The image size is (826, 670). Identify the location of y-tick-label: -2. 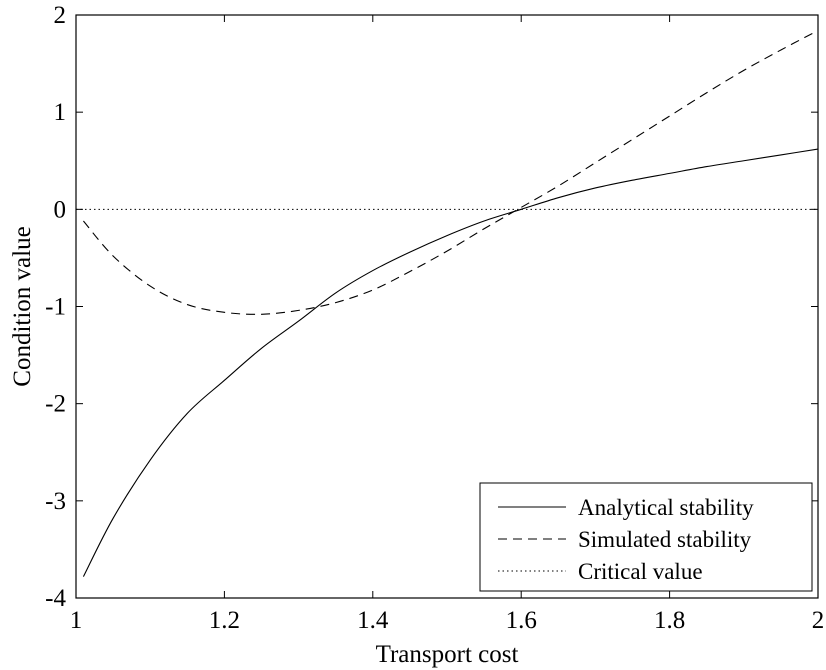
(55, 404).